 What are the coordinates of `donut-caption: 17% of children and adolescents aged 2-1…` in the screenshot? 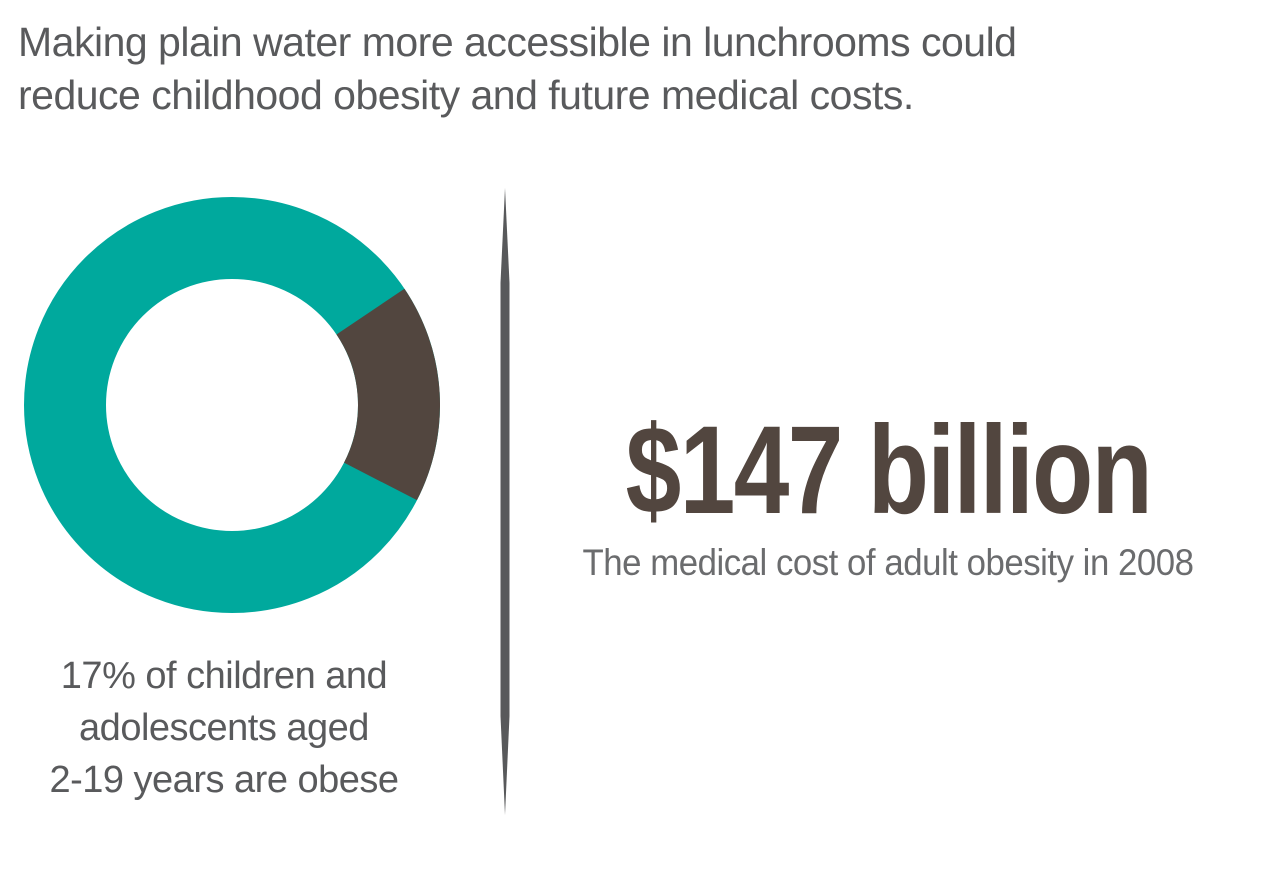 It's located at (224, 728).